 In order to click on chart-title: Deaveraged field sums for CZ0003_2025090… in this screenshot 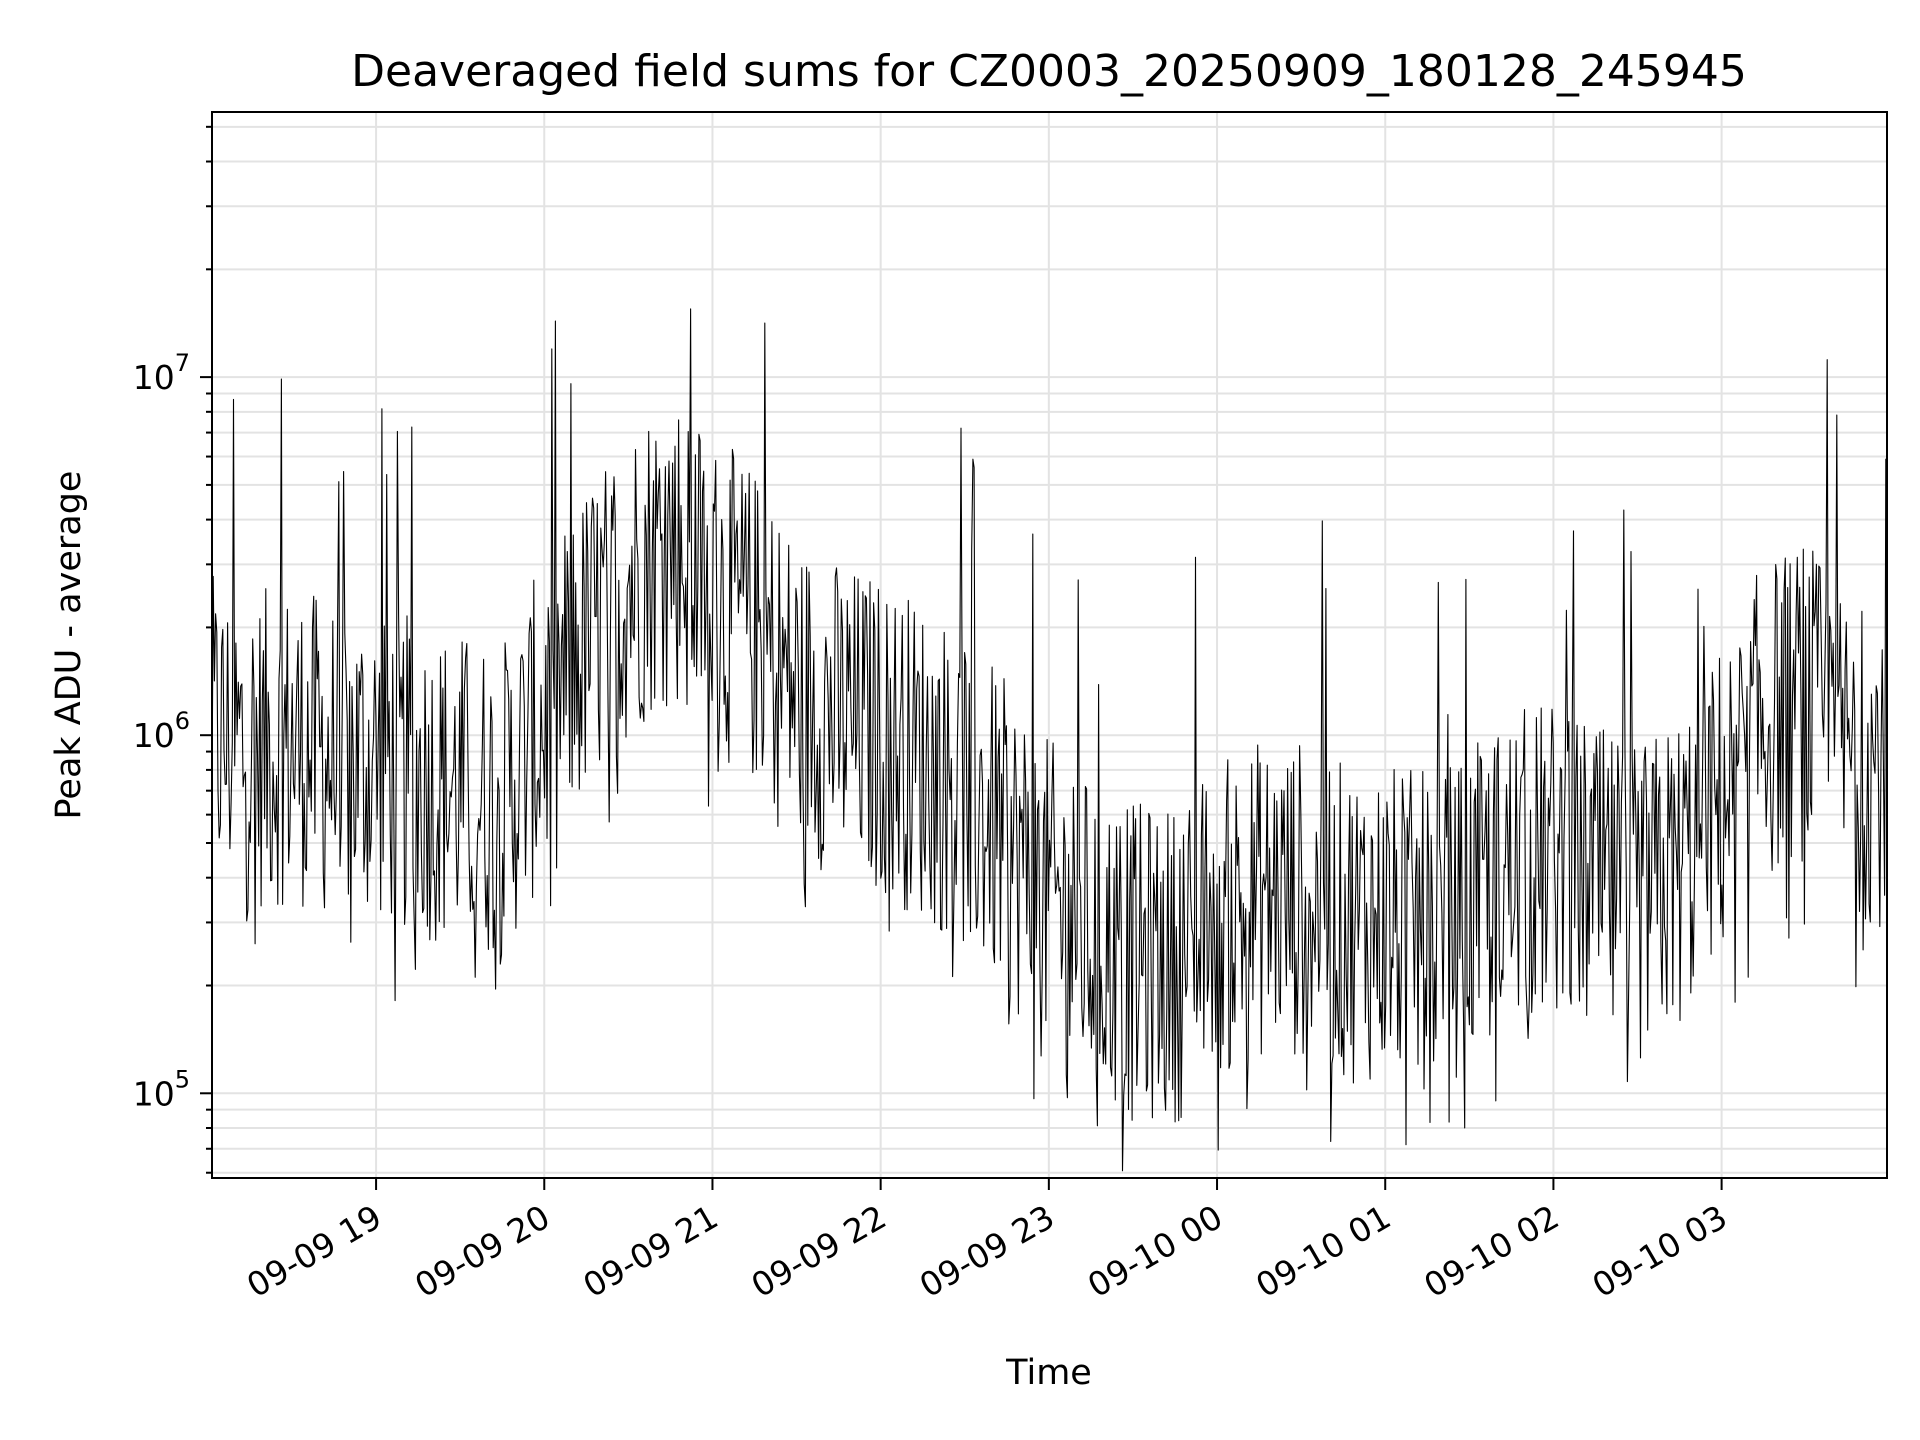, I will do `click(1049, 71)`.